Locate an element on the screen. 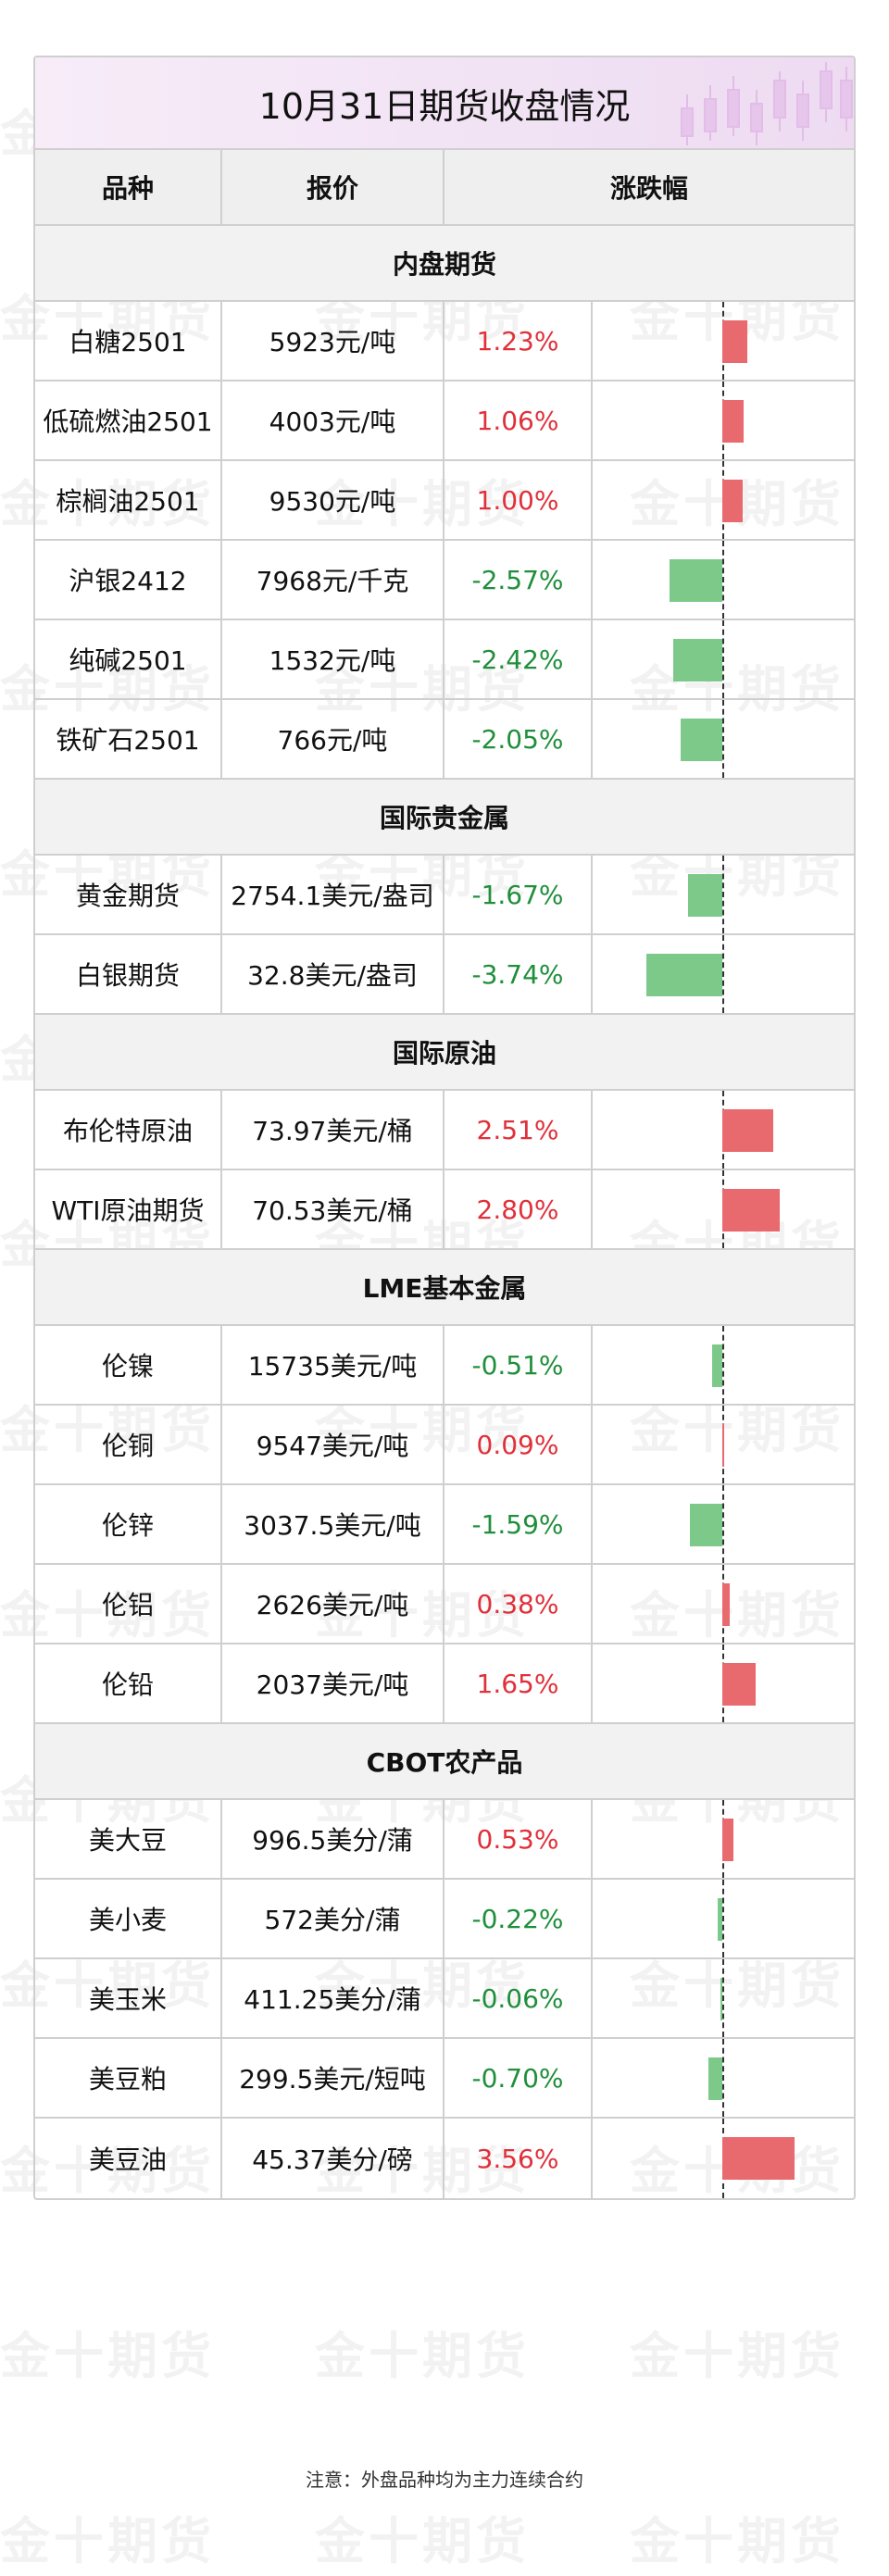 The height and width of the screenshot is (2576, 889). change-percent: 2.80% is located at coordinates (518, 1209).